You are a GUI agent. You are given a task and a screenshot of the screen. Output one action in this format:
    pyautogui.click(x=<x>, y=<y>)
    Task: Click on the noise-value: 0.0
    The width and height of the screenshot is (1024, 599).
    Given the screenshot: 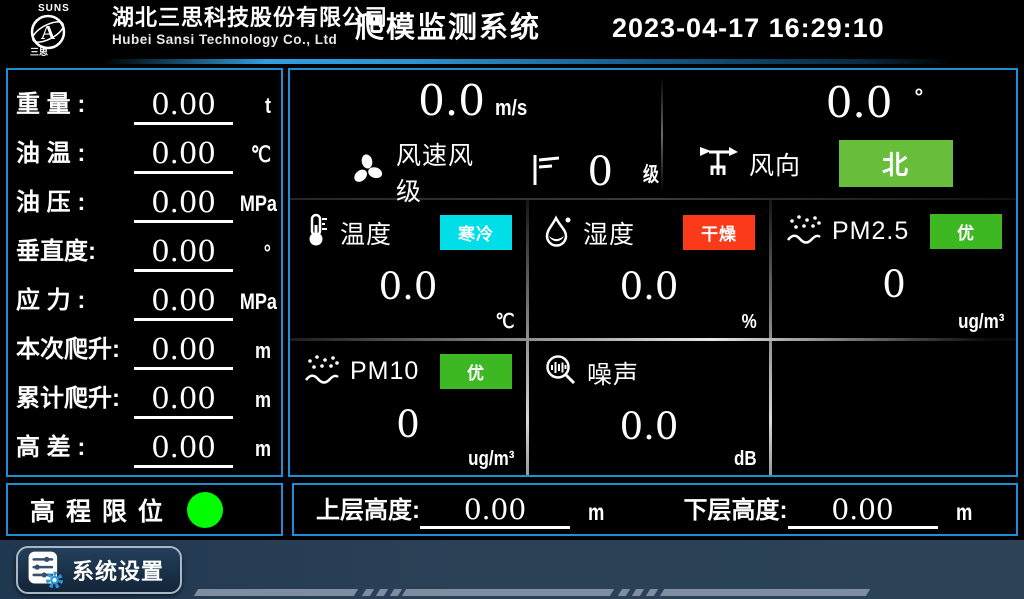 What is the action you would take?
    pyautogui.click(x=649, y=426)
    